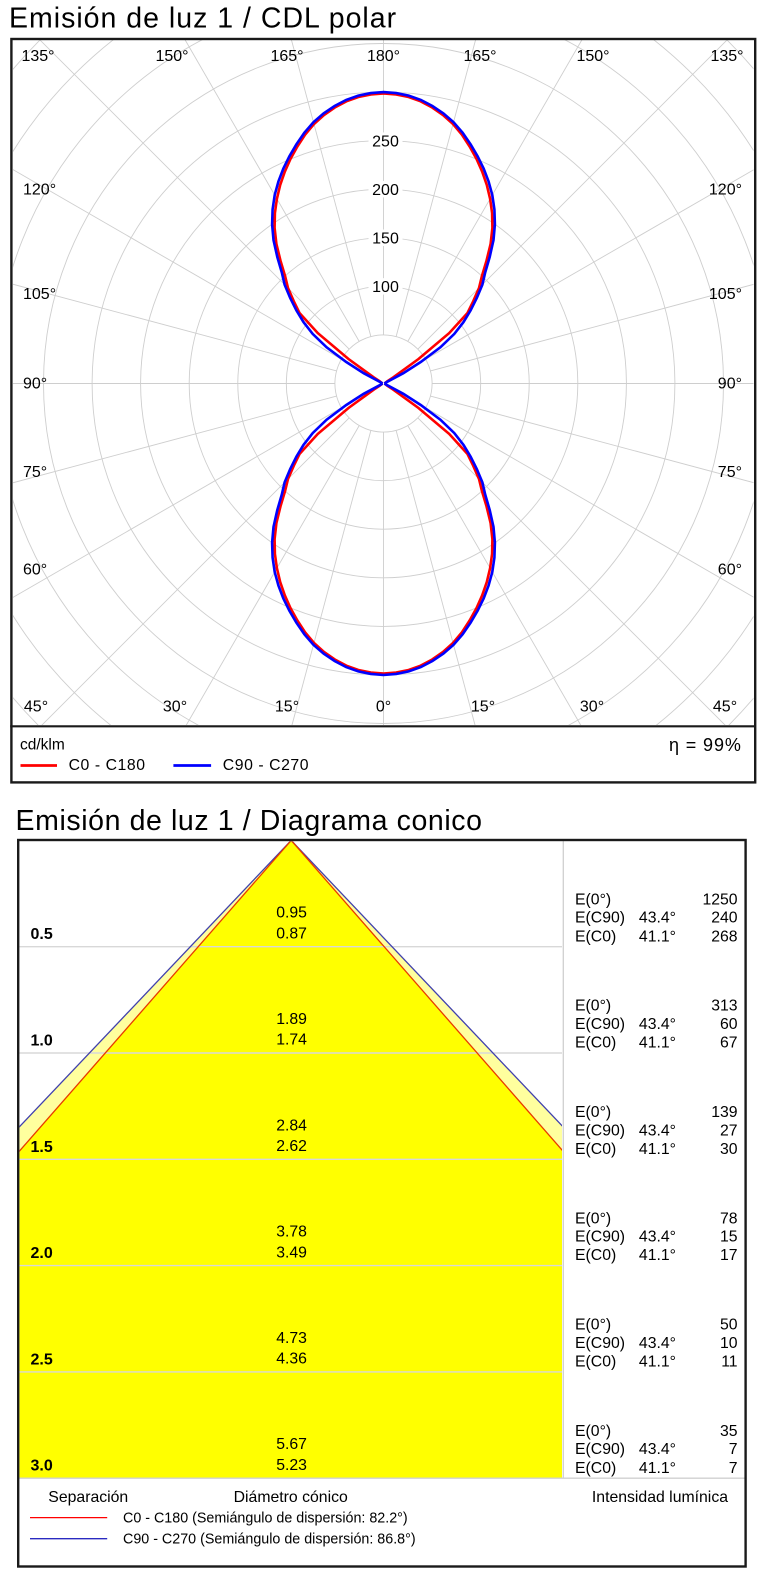  Describe the element at coordinates (724, 936) in the screenshot. I see `svg-text: 268` at that location.